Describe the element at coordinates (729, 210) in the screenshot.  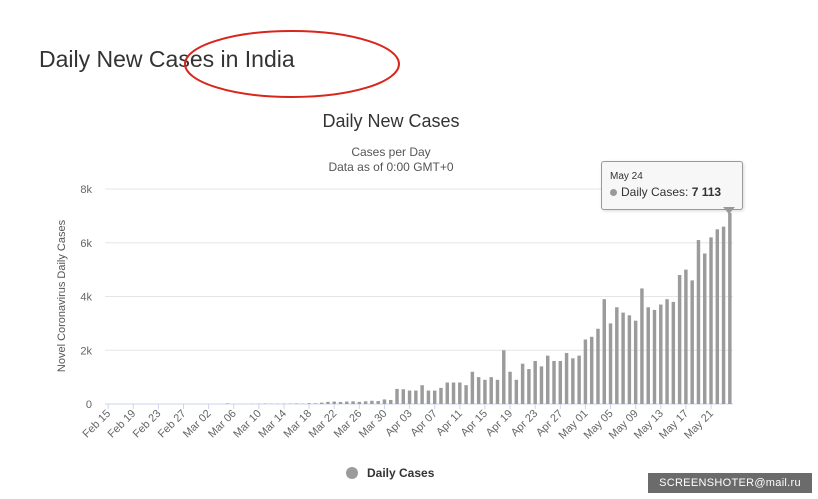
I see `tooltip-arrow` at that location.